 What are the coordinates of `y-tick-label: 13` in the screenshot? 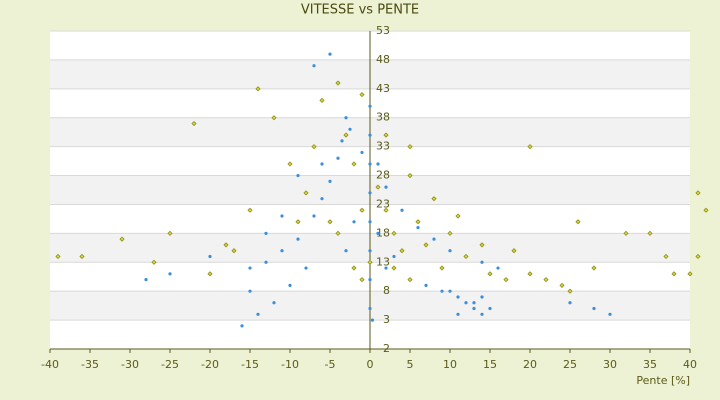 It's located at (383, 261).